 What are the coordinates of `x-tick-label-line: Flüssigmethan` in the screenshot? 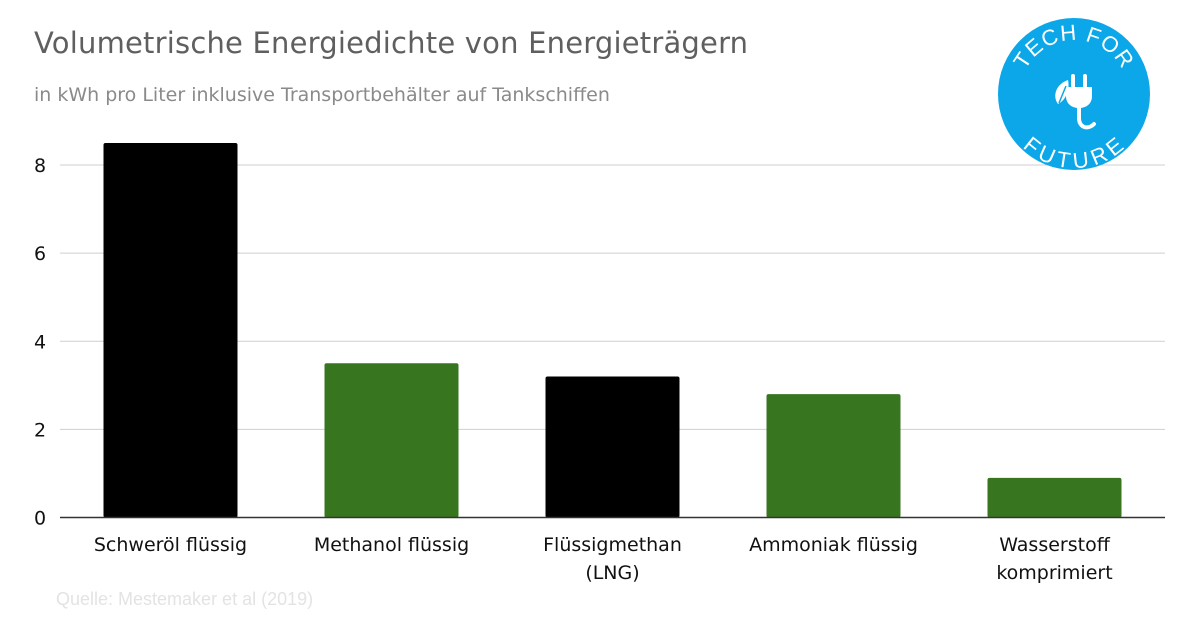 It's located at (612, 545).